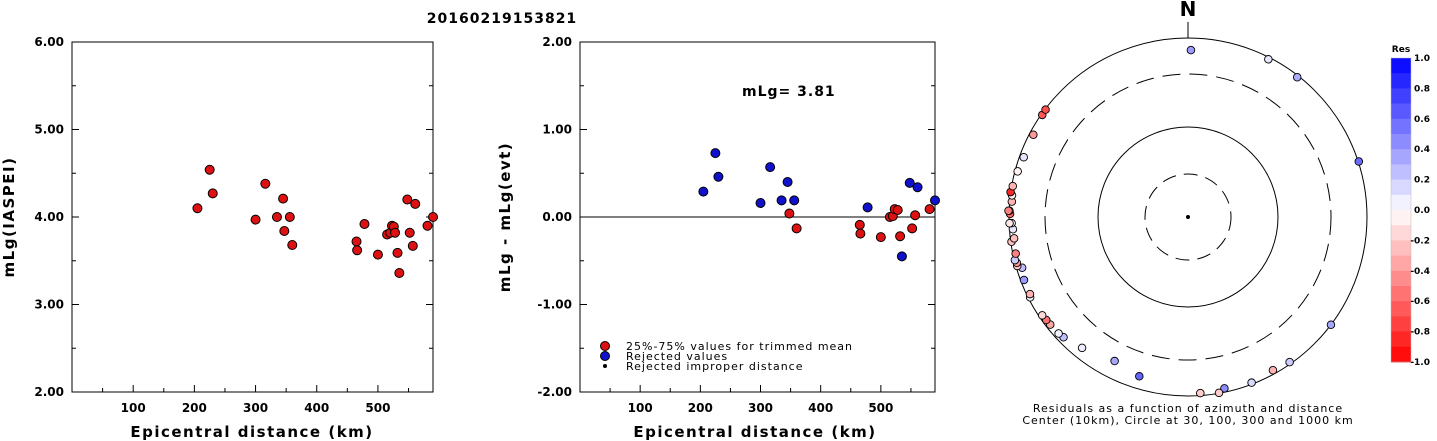  I want to click on middle-ytick-label: 2.00, so click(557, 42).